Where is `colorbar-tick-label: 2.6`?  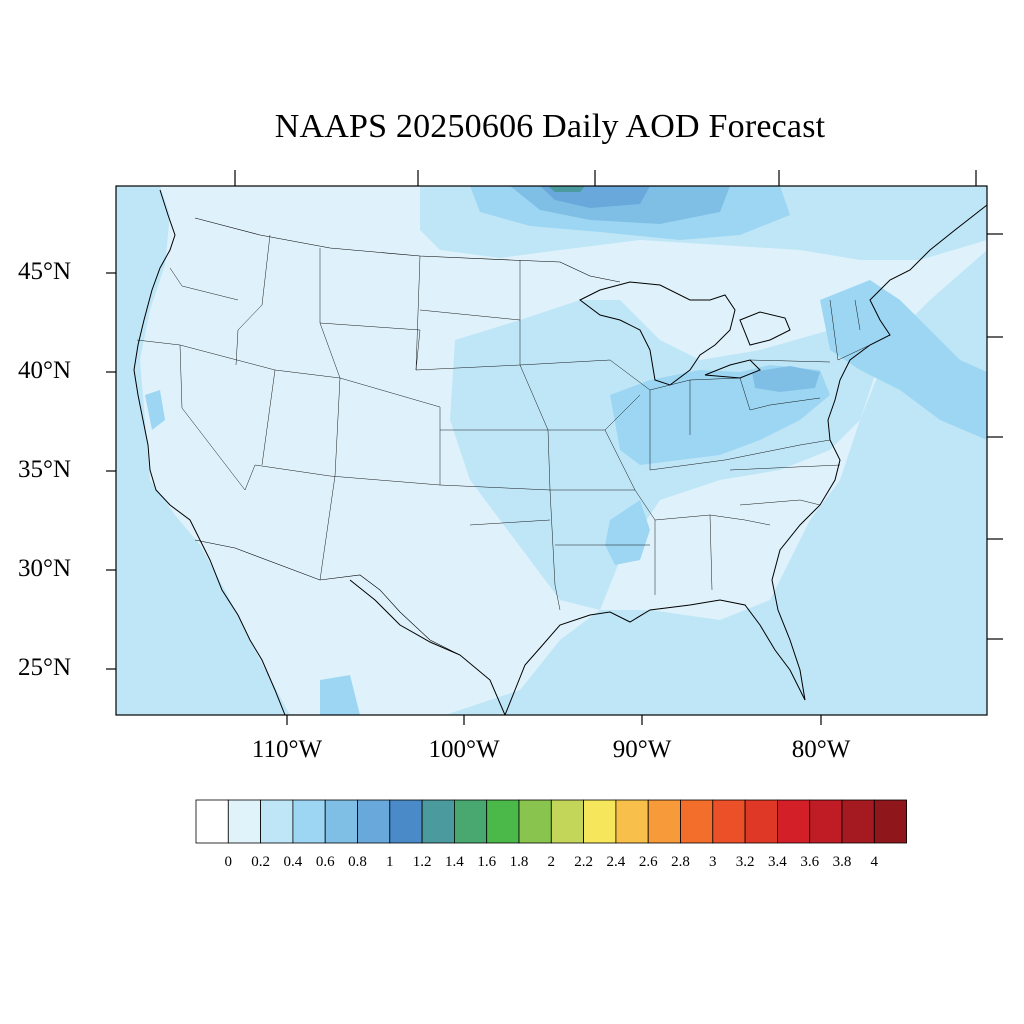 colorbar-tick-label: 2.6 is located at coordinates (648, 862).